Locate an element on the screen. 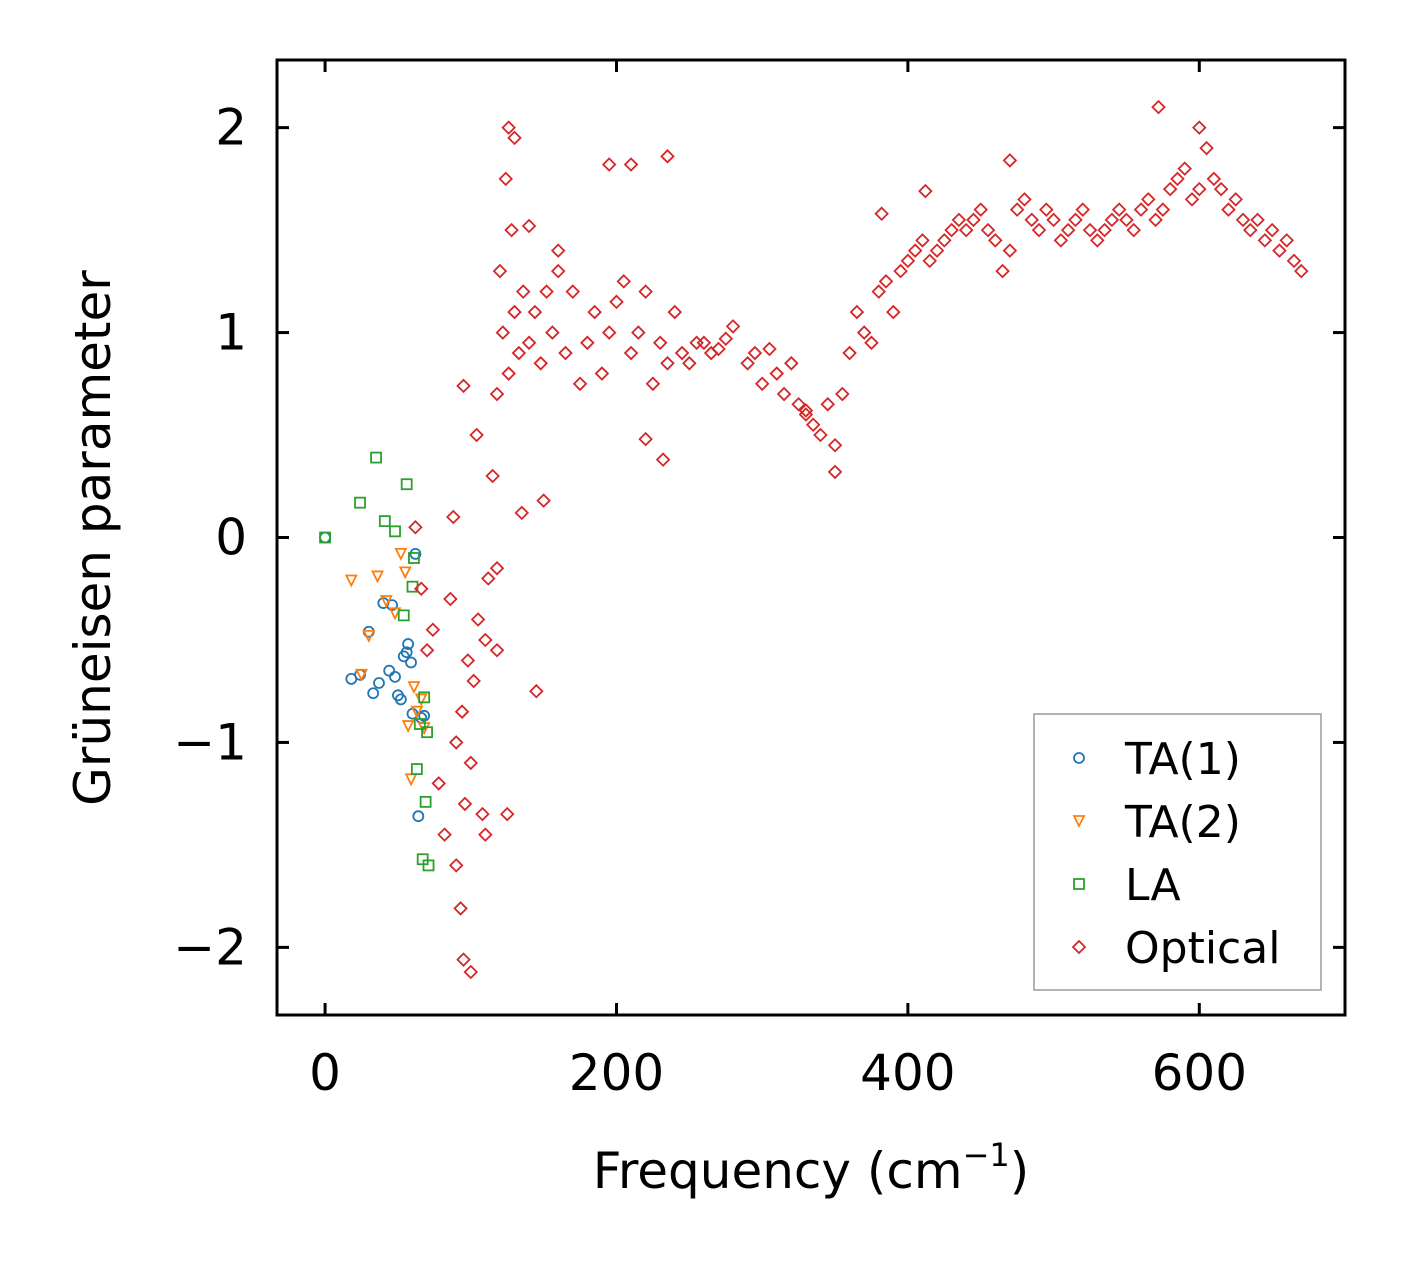  series-la is located at coordinates (377, 661).